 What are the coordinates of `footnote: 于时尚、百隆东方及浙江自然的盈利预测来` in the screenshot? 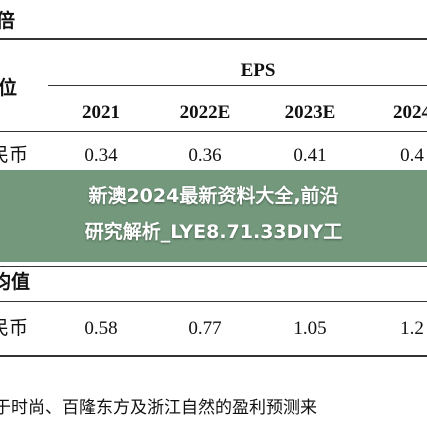 It's located at (158, 408).